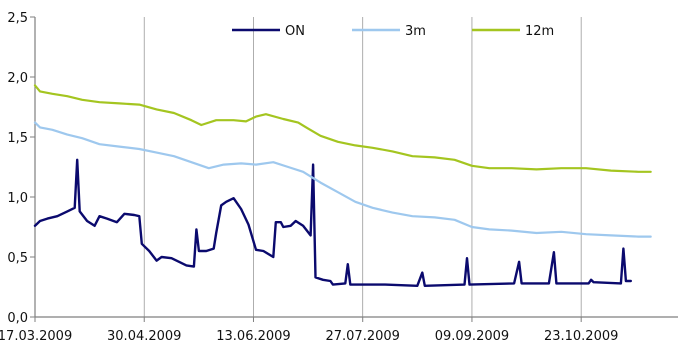 This screenshot has width=681, height=356. What do you see at coordinates (36, 336) in the screenshot?
I see `x-tick-label: 17.03.2009` at bounding box center [36, 336].